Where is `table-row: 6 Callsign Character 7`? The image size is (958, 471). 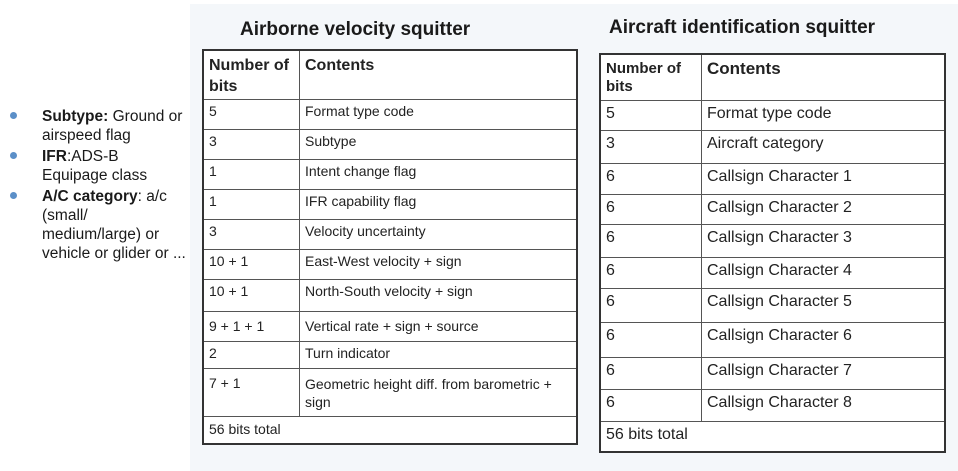
table-row: 6 Callsign Character 7 is located at coordinates (772, 373).